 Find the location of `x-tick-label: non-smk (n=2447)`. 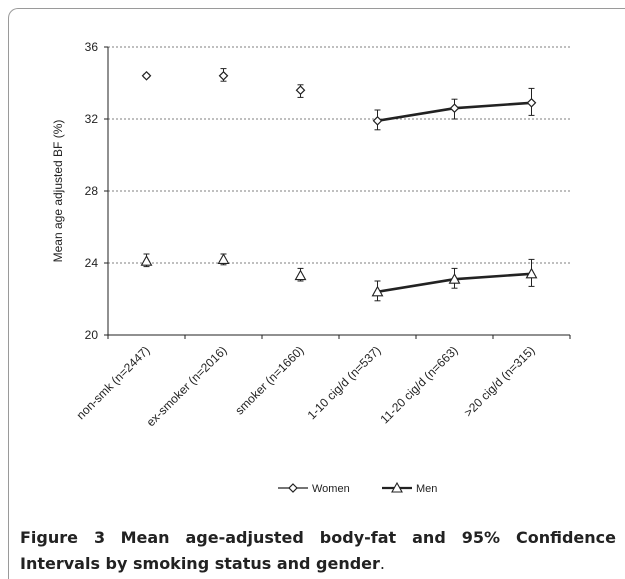

x-tick-label: non-smk (n=2447) is located at coordinates (113, 382).